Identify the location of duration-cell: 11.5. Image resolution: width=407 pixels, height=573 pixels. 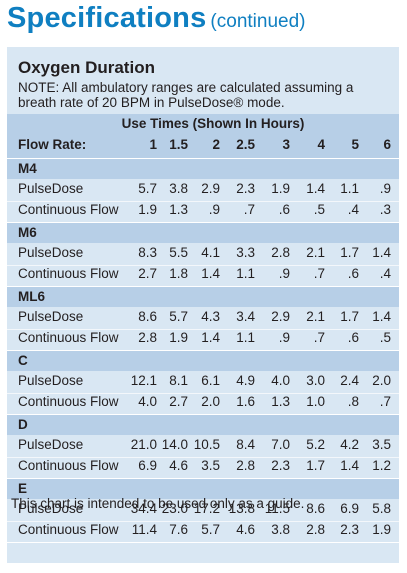
(277, 508).